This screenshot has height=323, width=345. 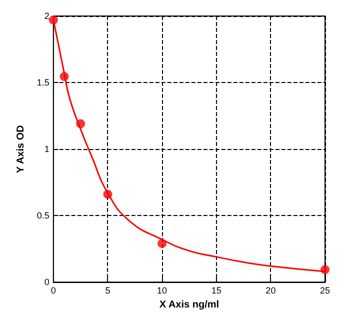 What do you see at coordinates (271, 291) in the screenshot?
I see `x-tick-label: 20` at bounding box center [271, 291].